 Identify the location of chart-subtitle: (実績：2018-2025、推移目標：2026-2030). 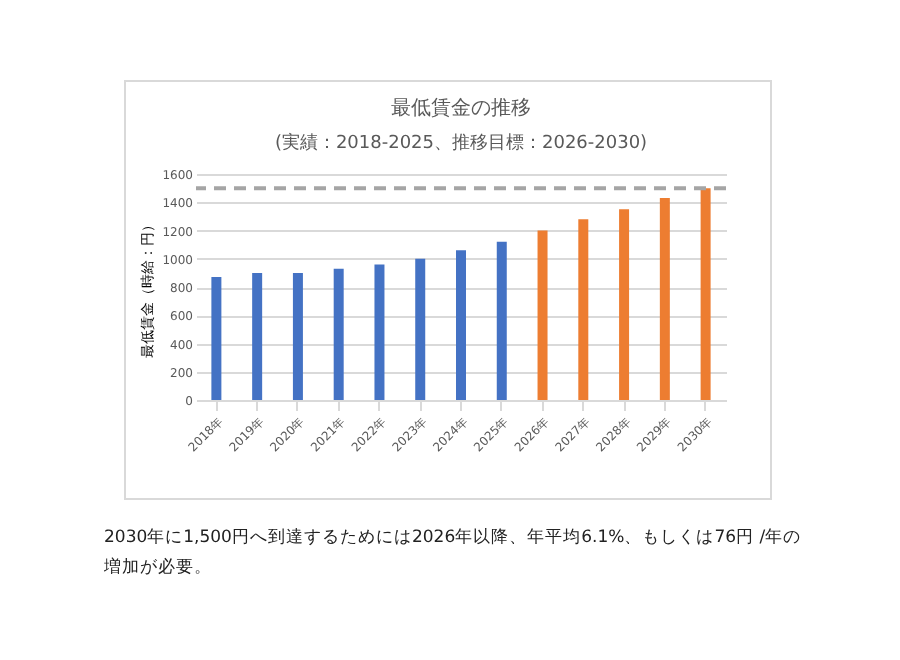
(461, 143).